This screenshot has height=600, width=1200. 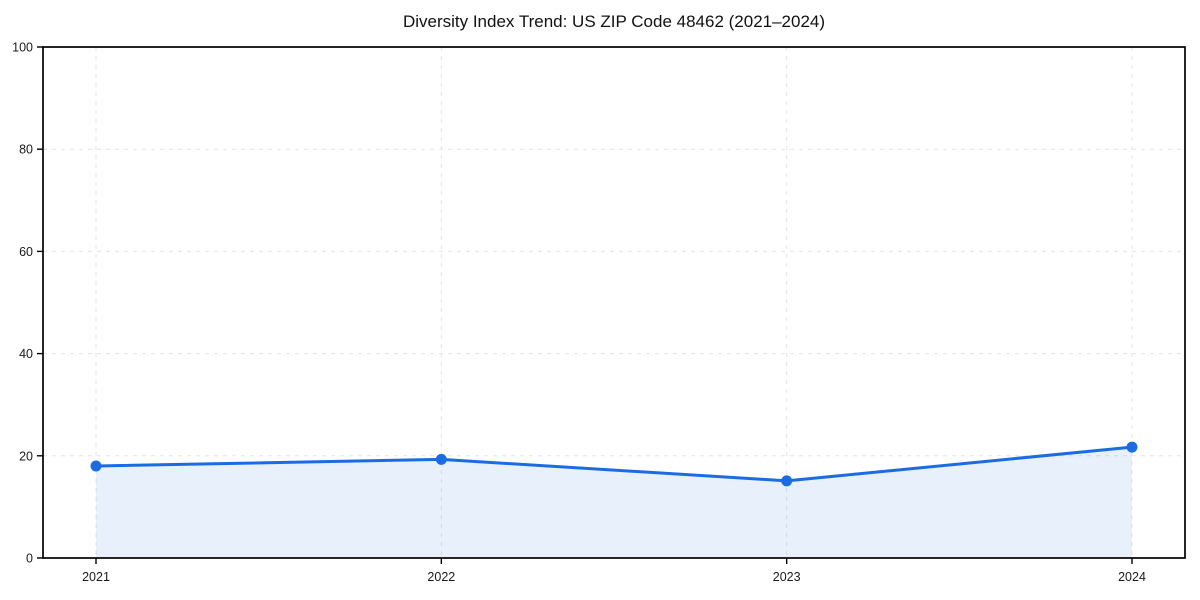 What do you see at coordinates (1132, 447) in the screenshot?
I see `data-point-2024` at bounding box center [1132, 447].